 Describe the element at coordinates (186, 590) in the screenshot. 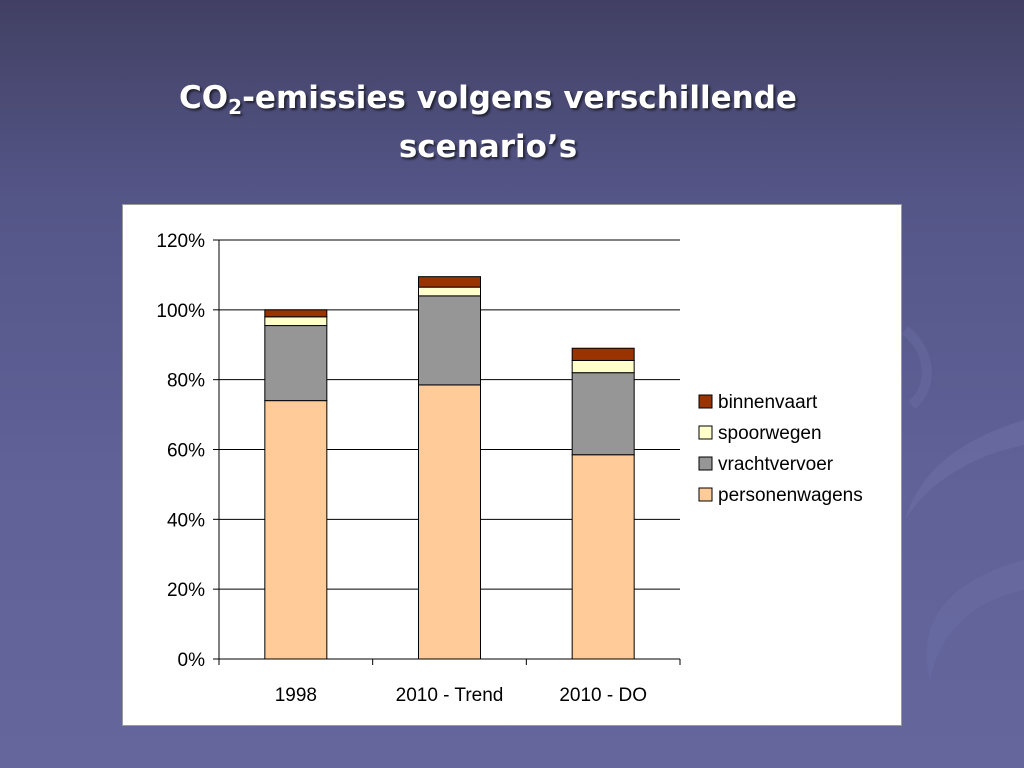

I see `y-tick-label: 20%` at that location.